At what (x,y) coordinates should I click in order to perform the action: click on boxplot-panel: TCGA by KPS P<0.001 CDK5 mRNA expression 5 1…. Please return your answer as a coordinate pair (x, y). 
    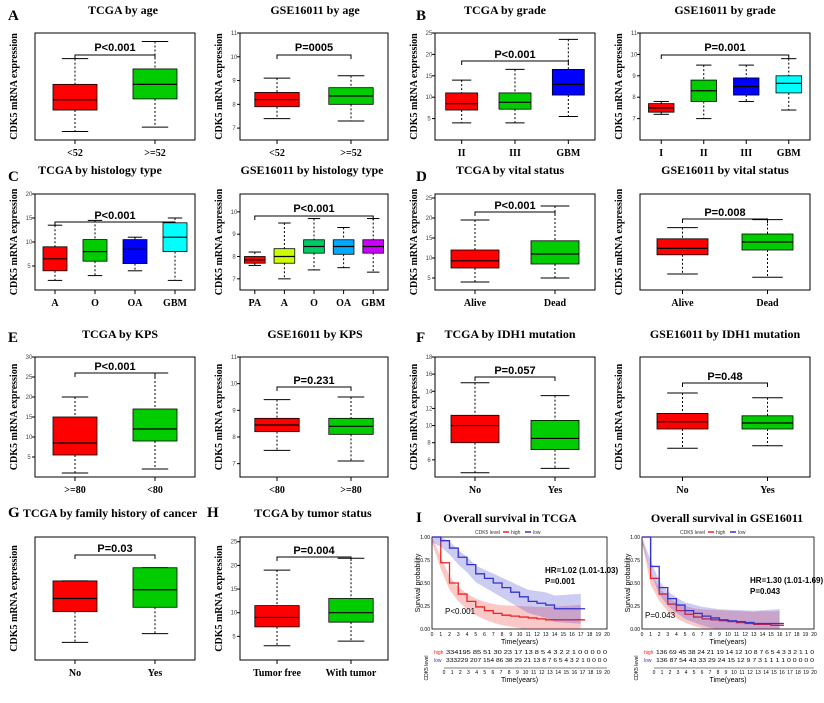
    Looking at the image, I should click on (102, 411).